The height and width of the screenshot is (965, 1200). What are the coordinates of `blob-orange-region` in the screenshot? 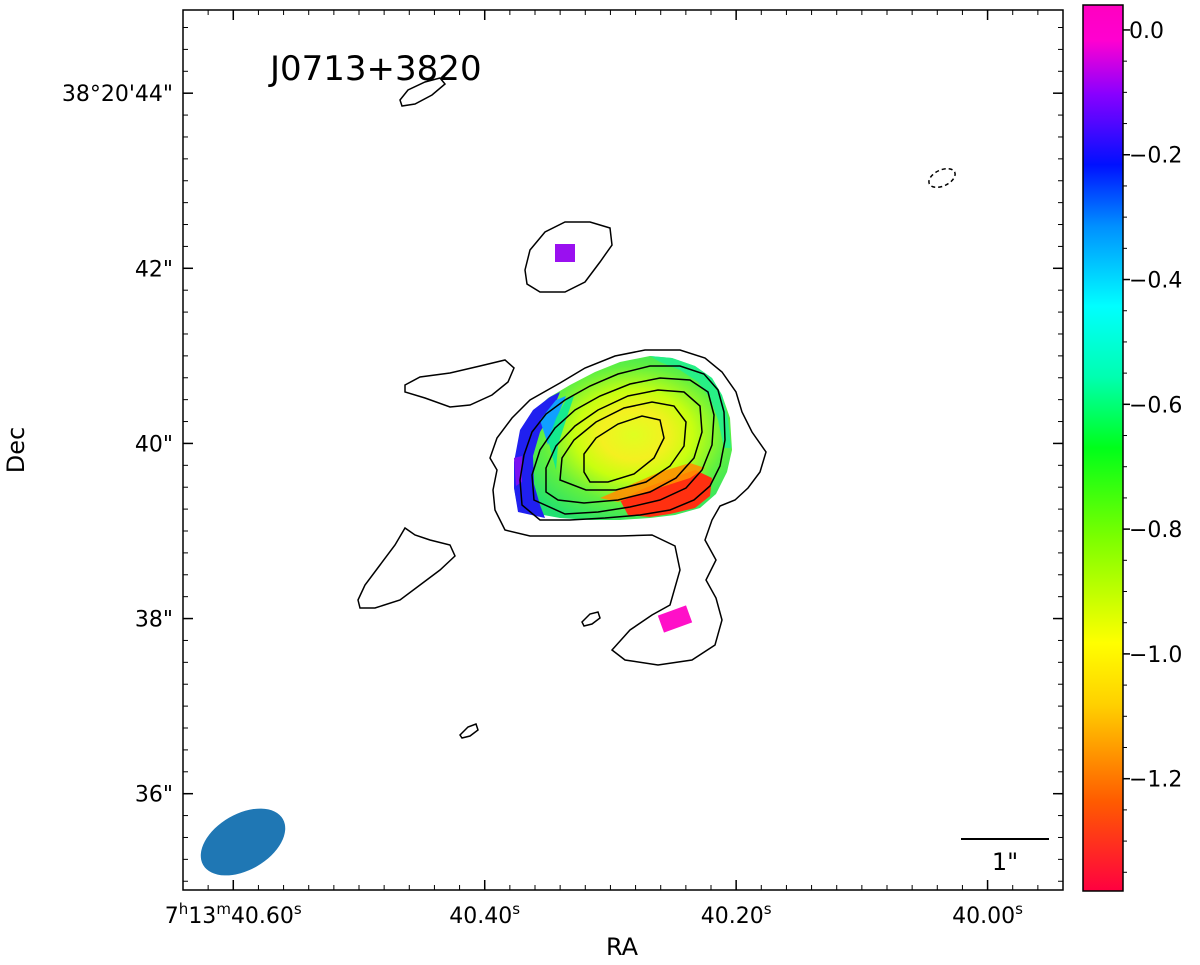 It's located at (652, 482).